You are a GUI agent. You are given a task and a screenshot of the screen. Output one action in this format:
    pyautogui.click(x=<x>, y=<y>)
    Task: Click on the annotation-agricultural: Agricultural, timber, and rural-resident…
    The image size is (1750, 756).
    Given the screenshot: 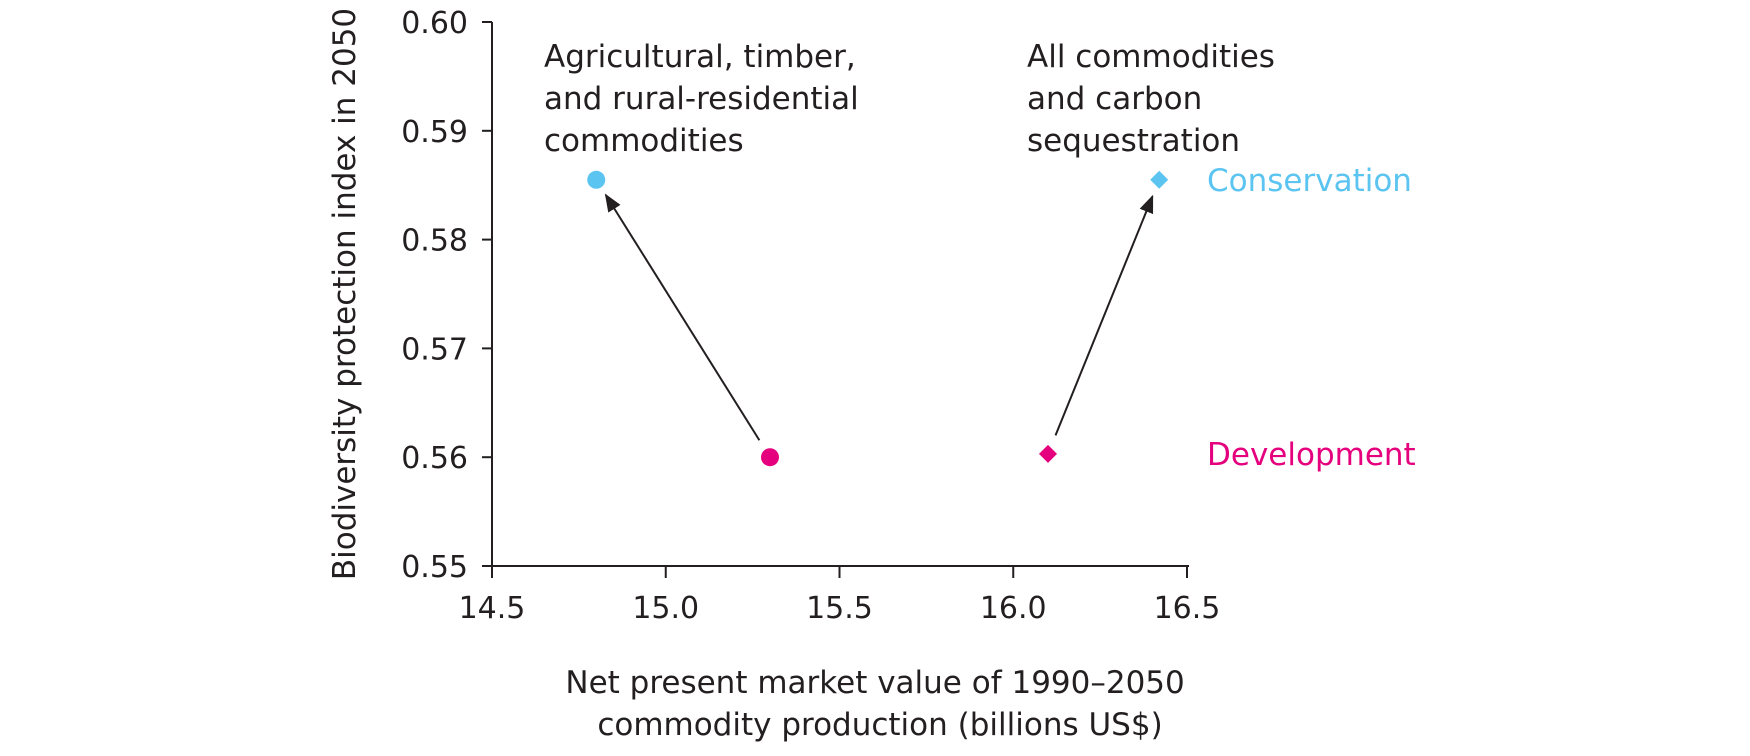 What is the action you would take?
    pyautogui.click(x=706, y=99)
    